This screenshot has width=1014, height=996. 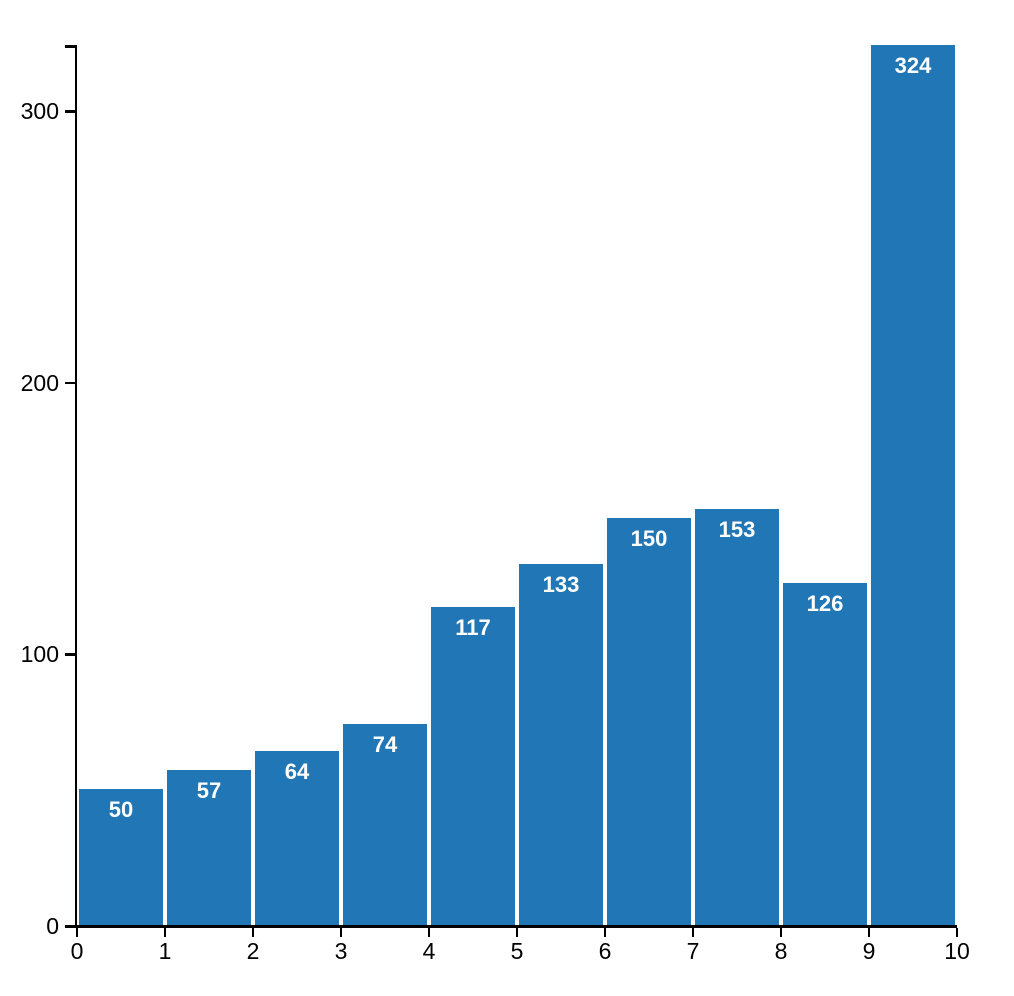 What do you see at coordinates (385, 744) in the screenshot?
I see `bar-value-label: 74` at bounding box center [385, 744].